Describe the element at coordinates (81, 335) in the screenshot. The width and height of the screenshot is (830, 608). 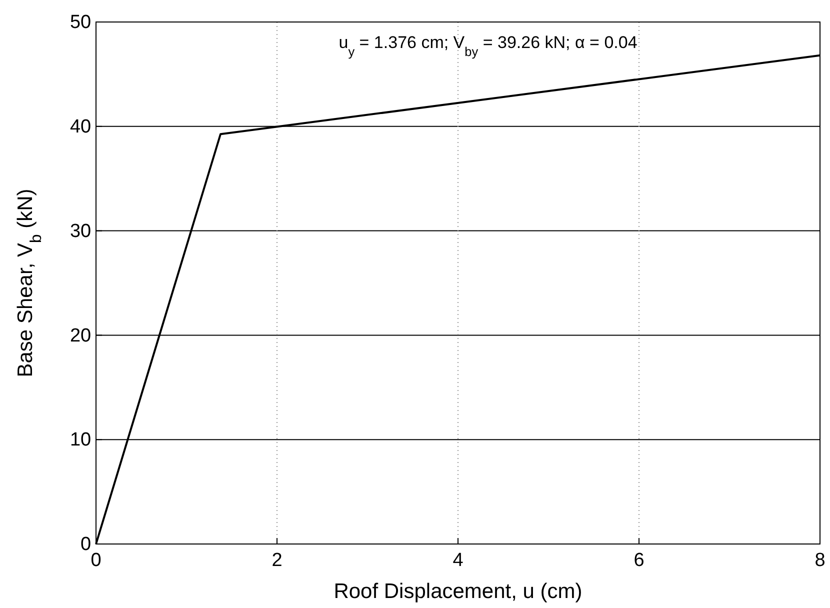
I see `y-tick-label: 20` at that location.